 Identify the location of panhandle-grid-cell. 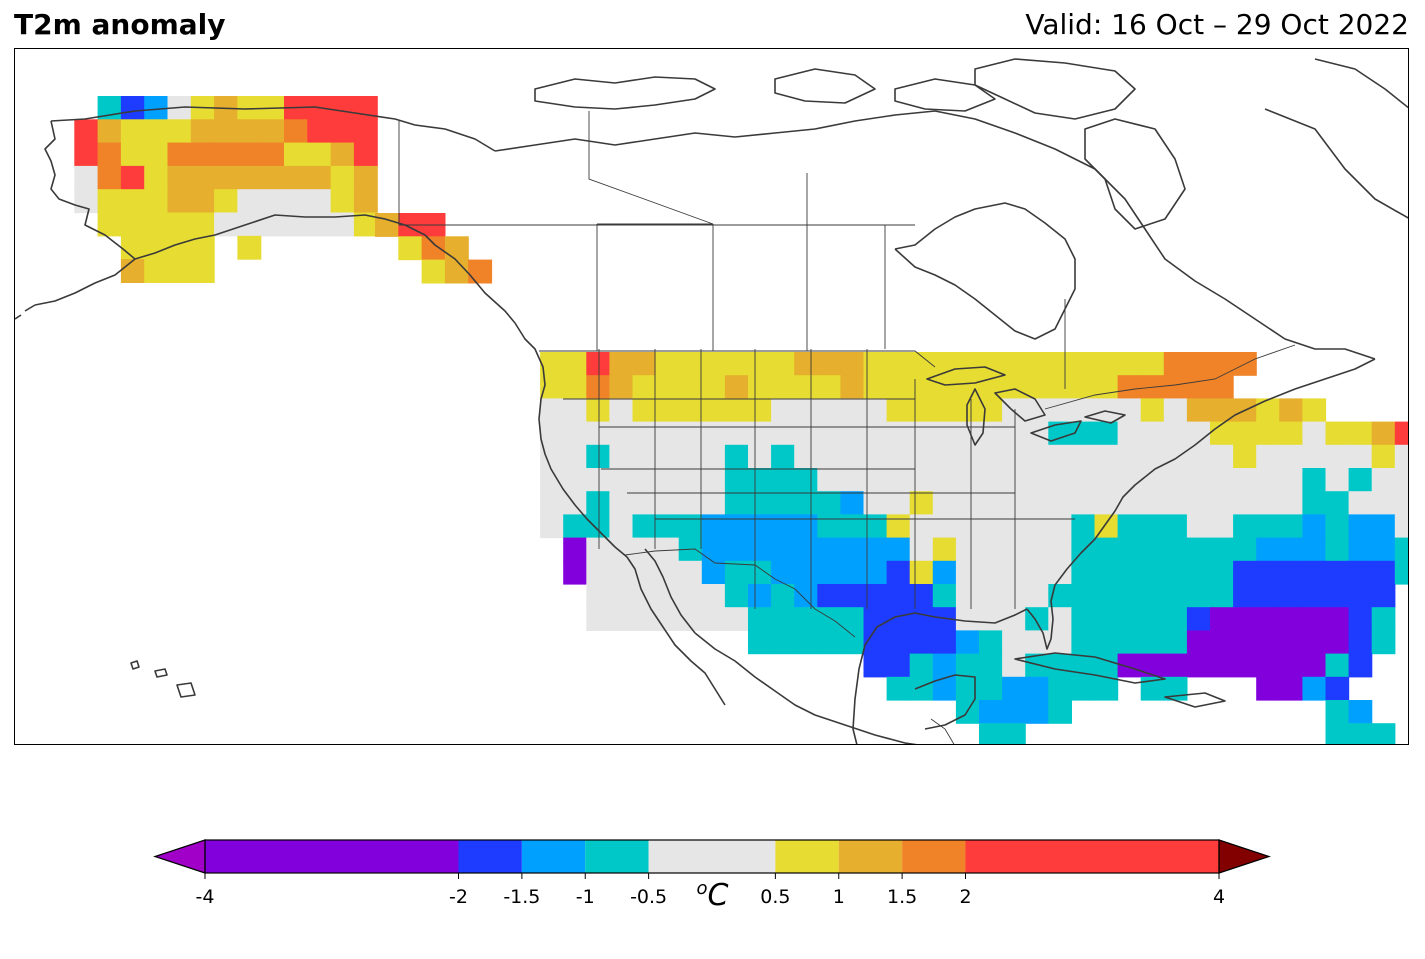
(433, 271).